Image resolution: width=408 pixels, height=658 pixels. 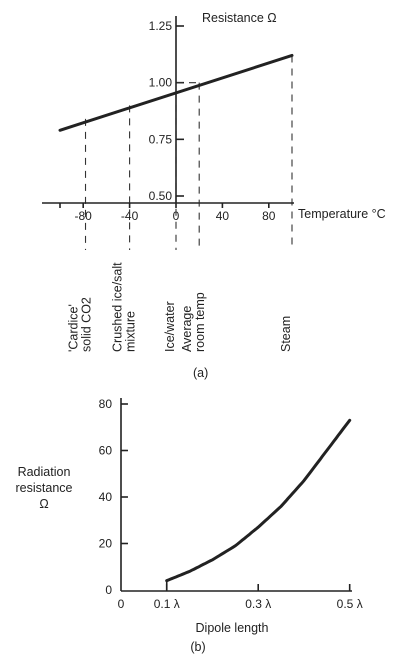 What do you see at coordinates (44, 472) in the screenshot?
I see `panel-b-y-axis-label-line: Radiation` at bounding box center [44, 472].